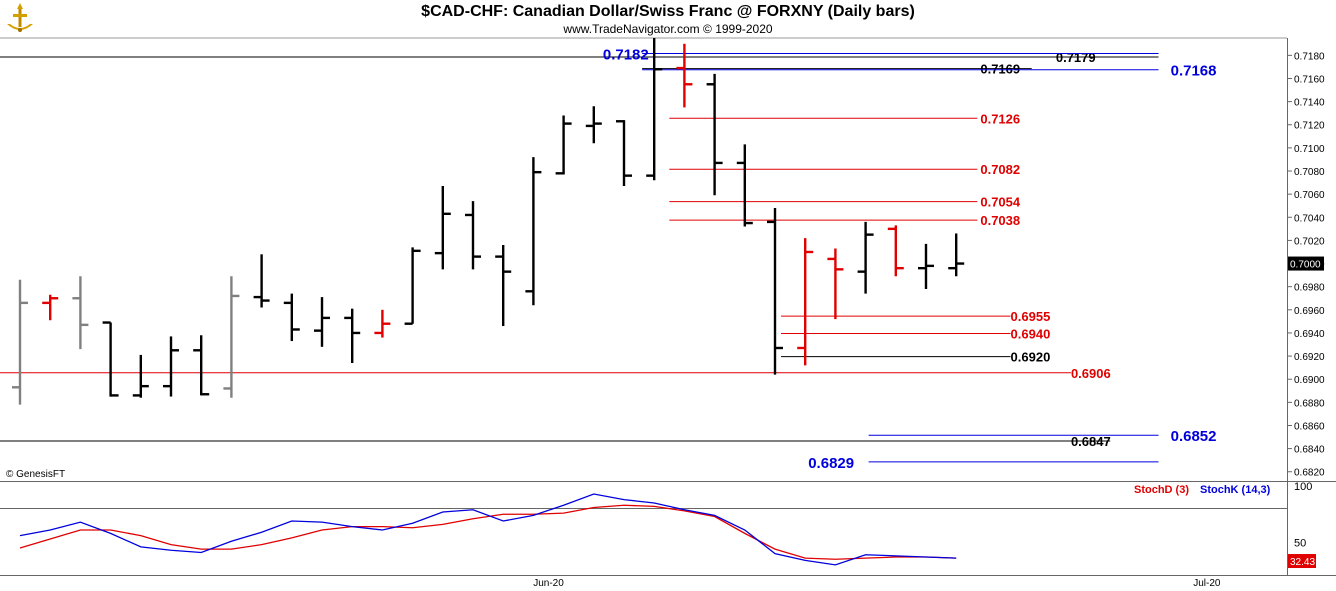 This screenshot has height=591, width=1336. What do you see at coordinates (548, 583) in the screenshot?
I see `time-axis-label: Jun-20` at bounding box center [548, 583].